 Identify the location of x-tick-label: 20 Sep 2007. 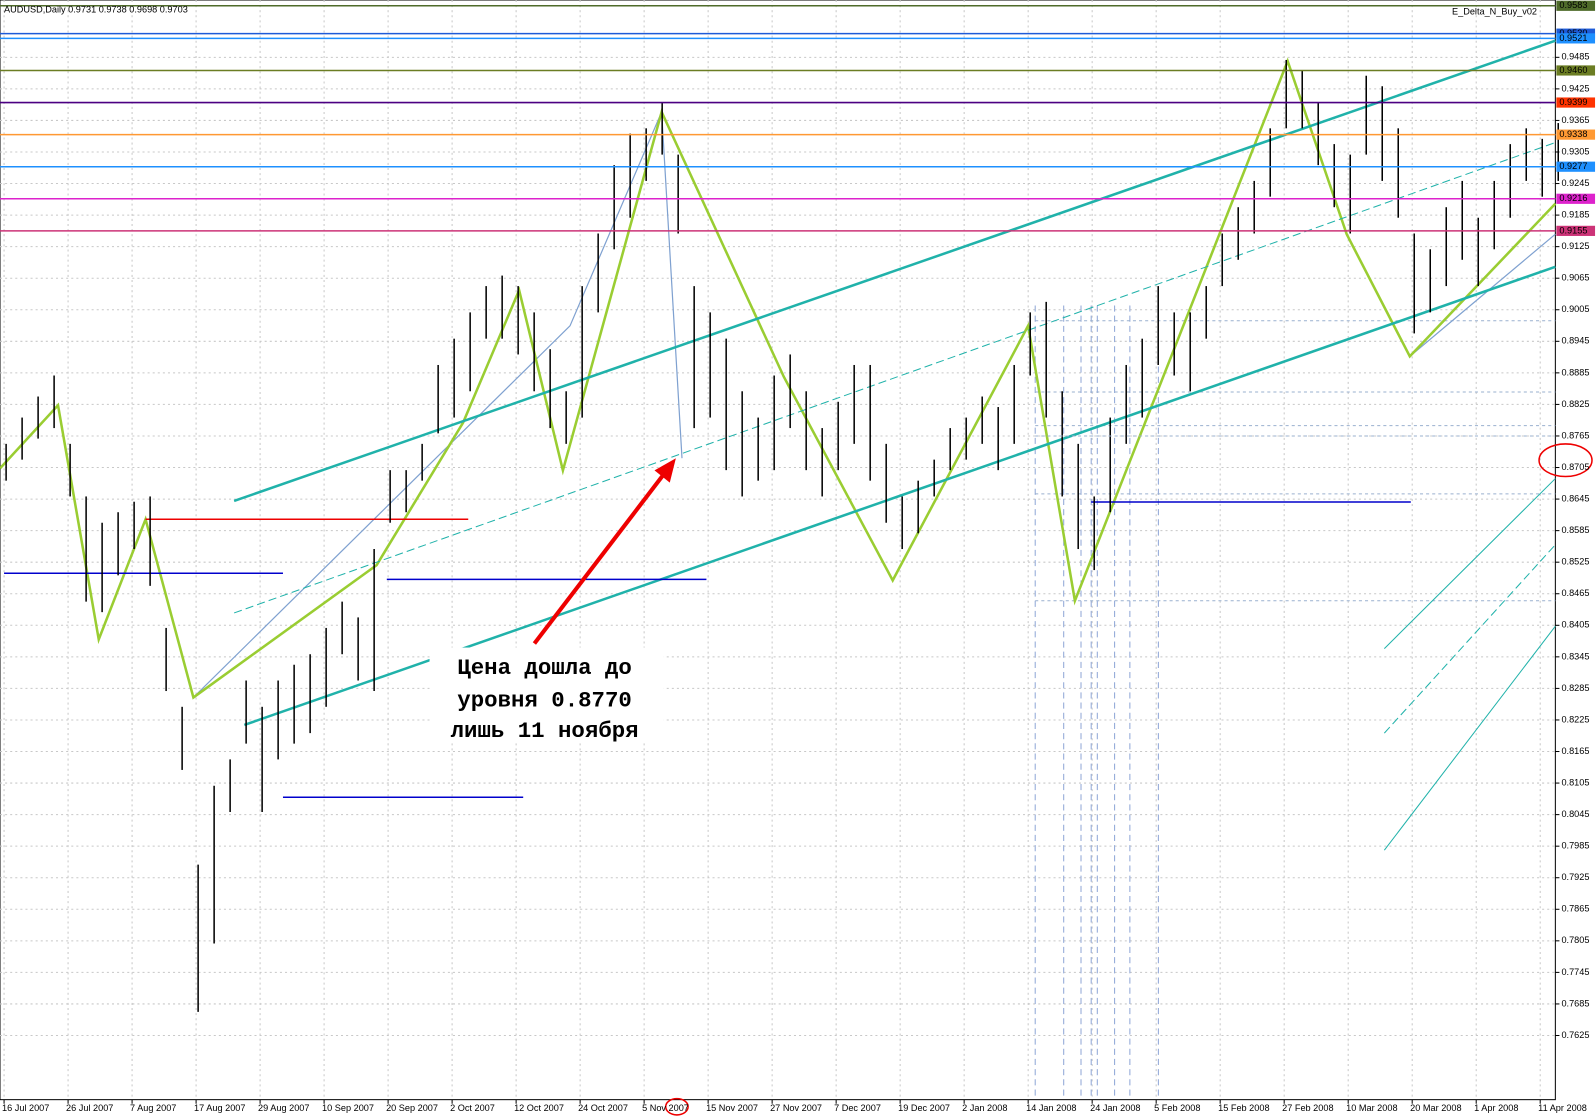
(412, 1108).